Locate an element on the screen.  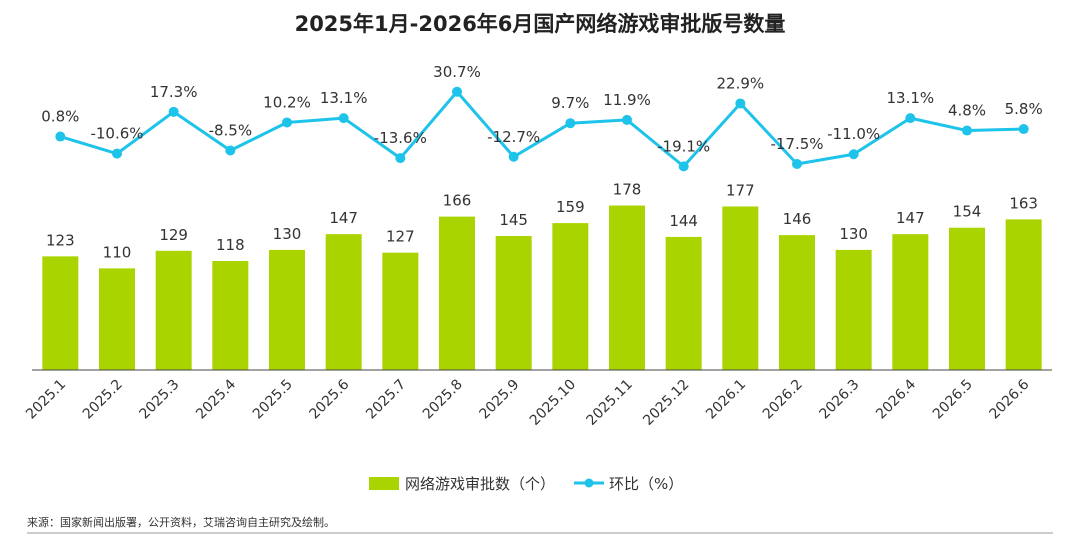
x-tick-label: 2026.2 is located at coordinates (783, 400).